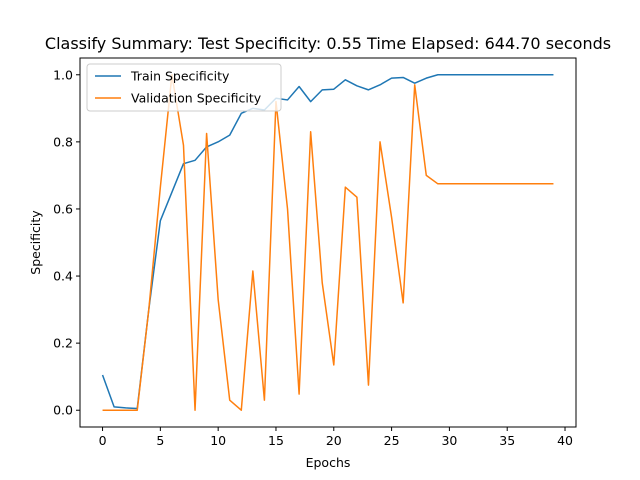 The width and height of the screenshot is (640, 480). I want to click on y-tick-label: 0.2, so click(63, 343).